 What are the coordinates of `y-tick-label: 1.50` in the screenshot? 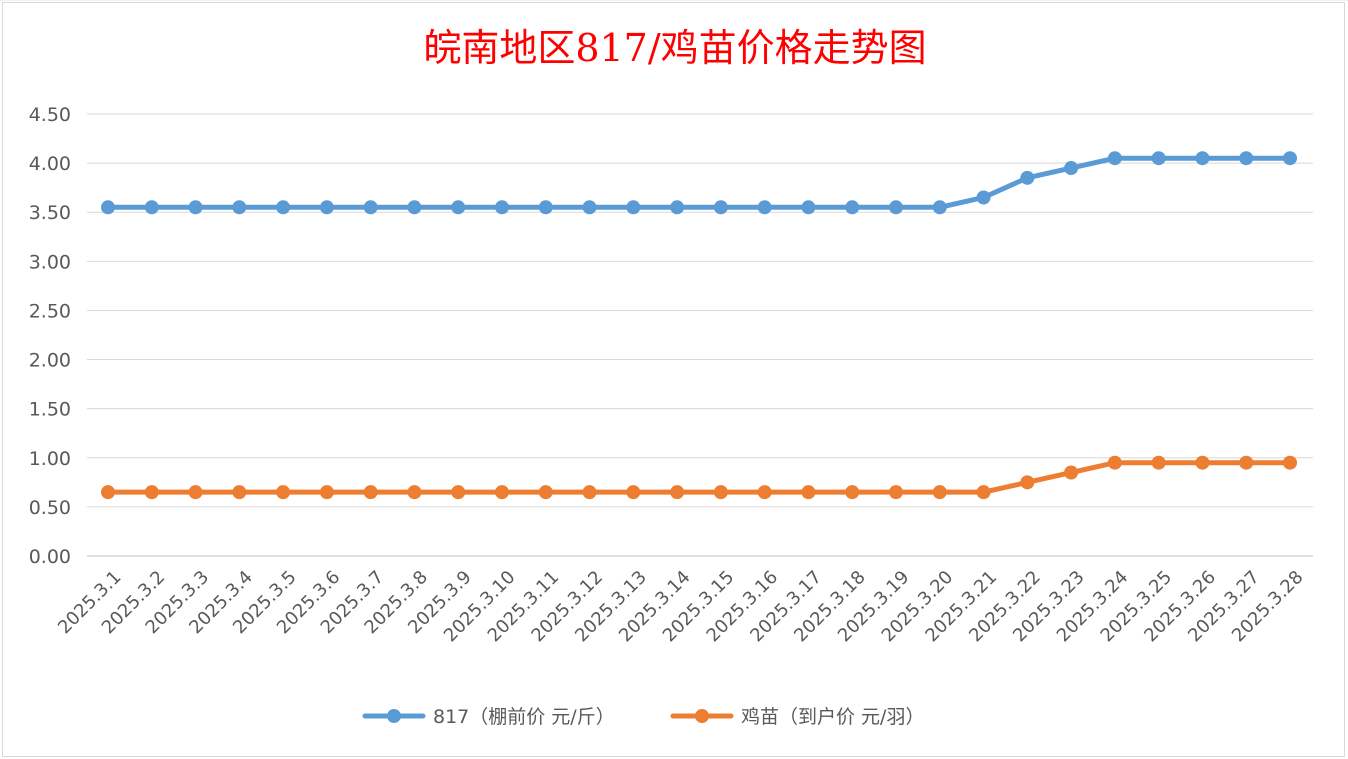 It's located at (50, 410).